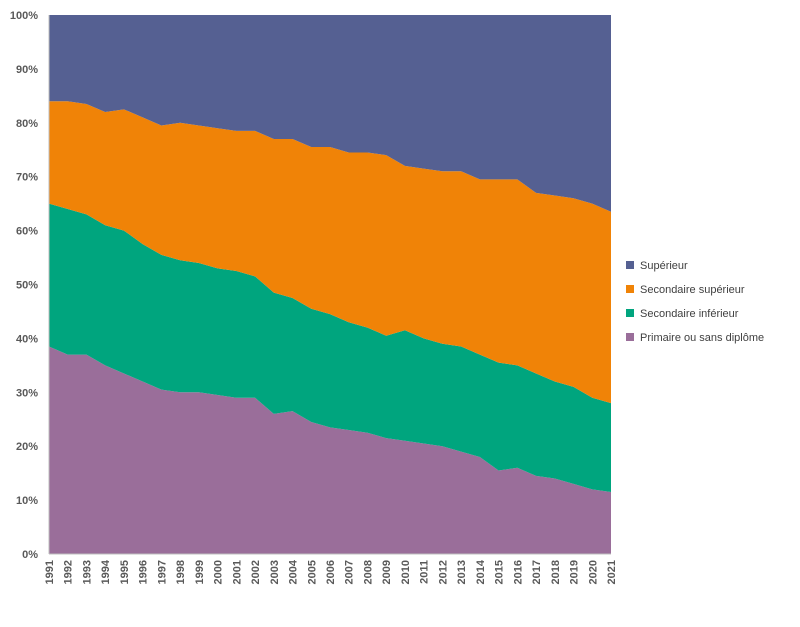  What do you see at coordinates (87, 572) in the screenshot?
I see `x-tick-label: 1993` at bounding box center [87, 572].